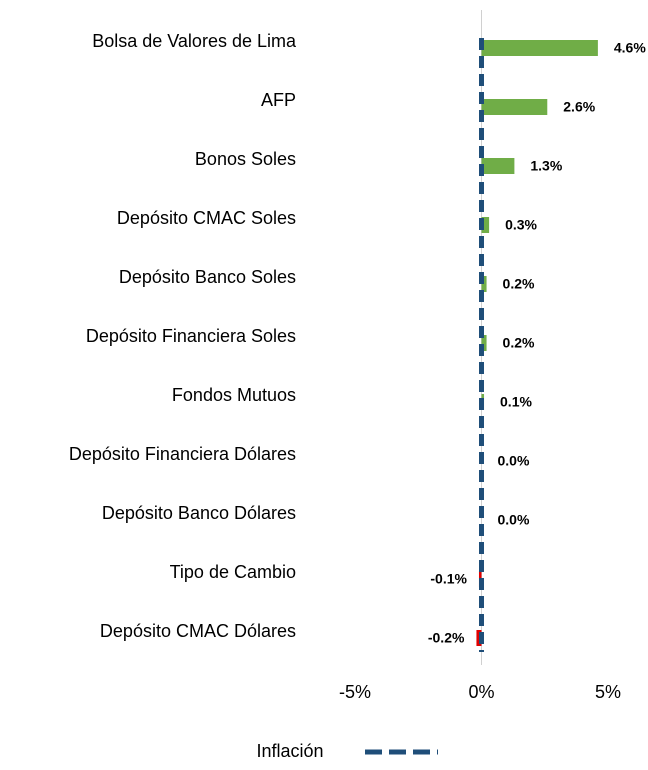 The image size is (648, 770). Describe the element at coordinates (446, 638) in the screenshot. I see `value-label: -0.2%` at that location.